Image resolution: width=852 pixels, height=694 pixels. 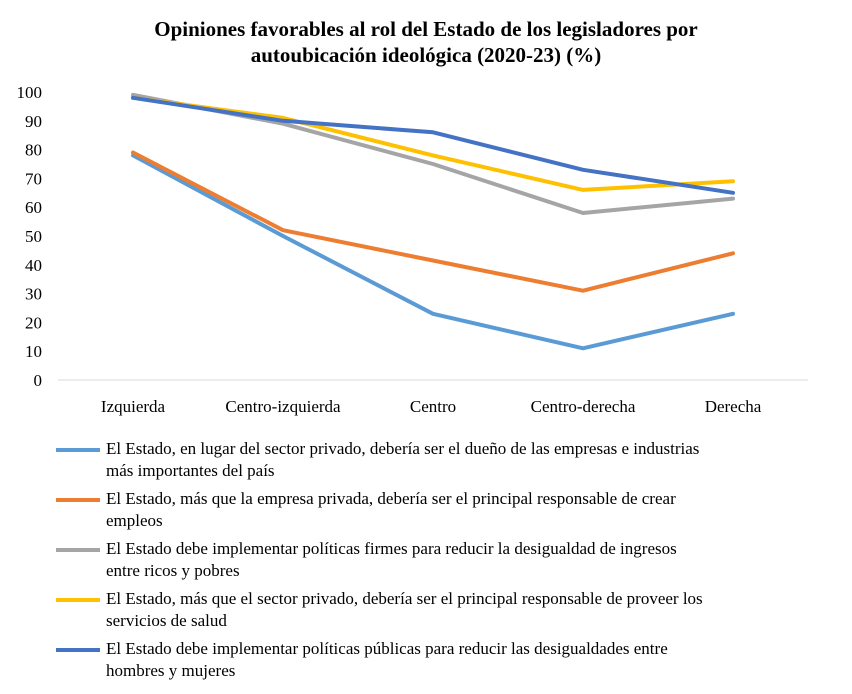 I want to click on x-tick-label: Centro-izquierda, so click(x=283, y=406).